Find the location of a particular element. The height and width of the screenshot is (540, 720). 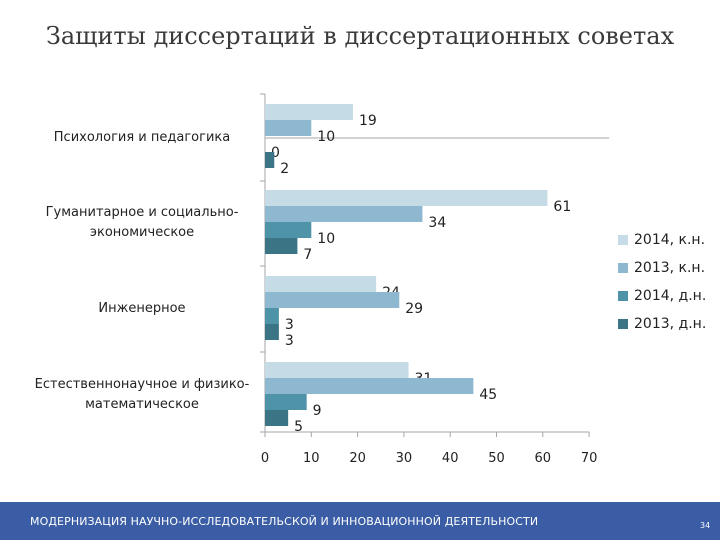

category-label: экономическое is located at coordinates (142, 232).